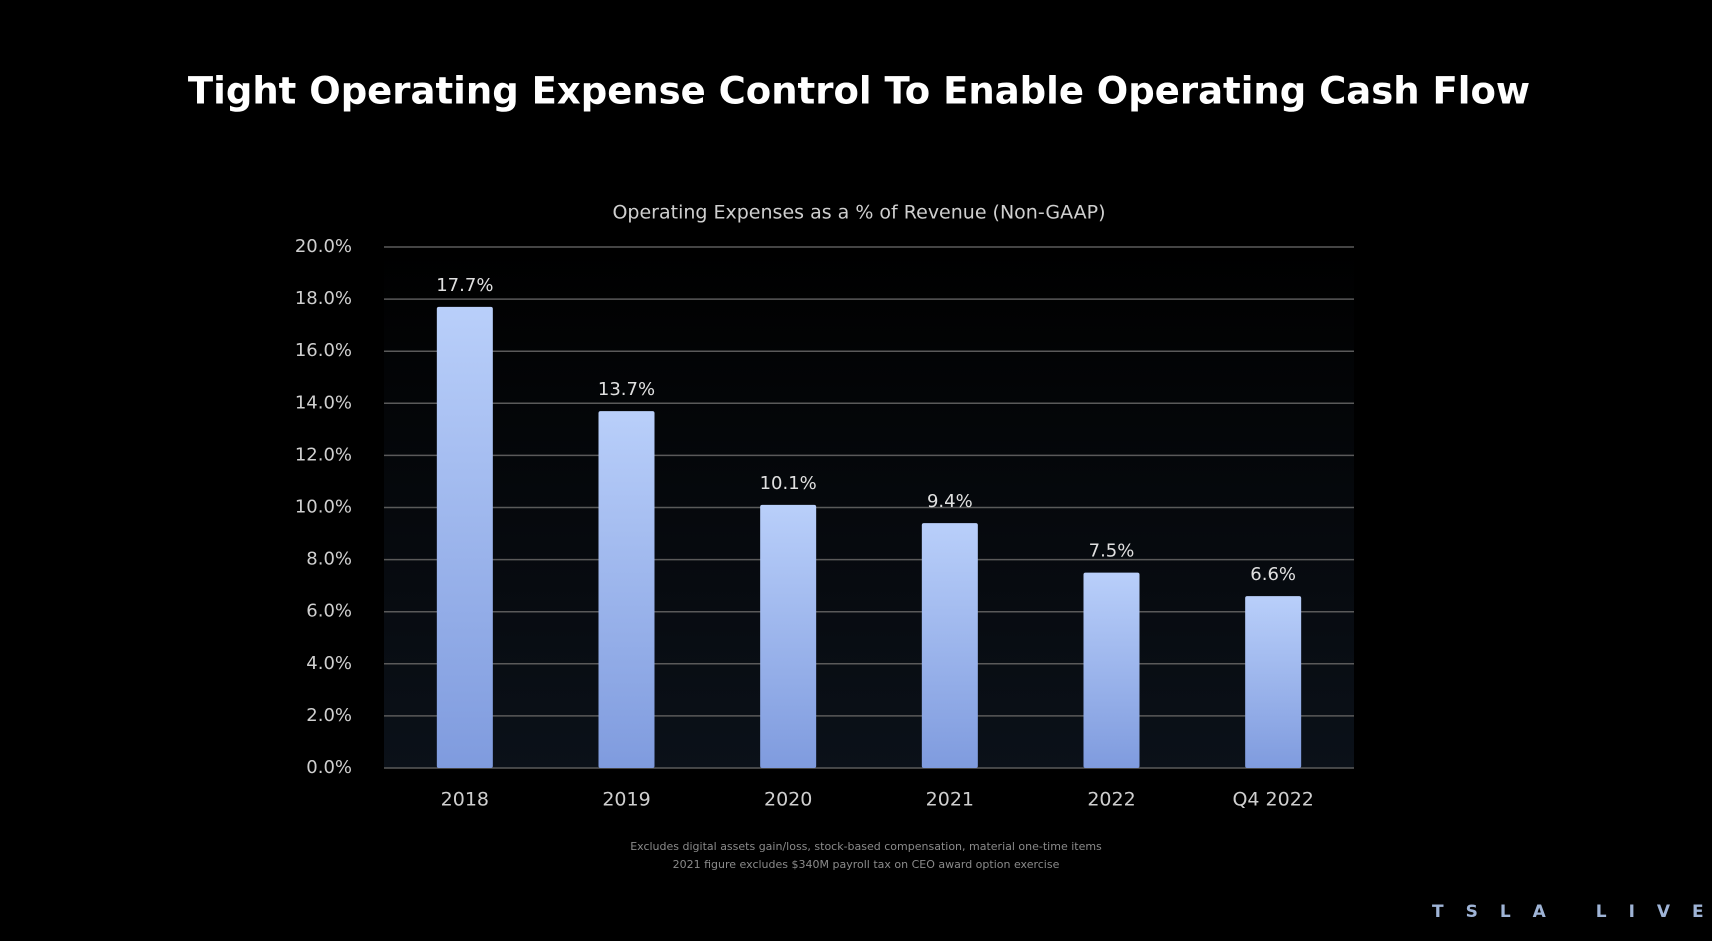 The width and height of the screenshot is (1712, 941). What do you see at coordinates (323, 246) in the screenshot?
I see `y-tick-label: 20.0%` at bounding box center [323, 246].